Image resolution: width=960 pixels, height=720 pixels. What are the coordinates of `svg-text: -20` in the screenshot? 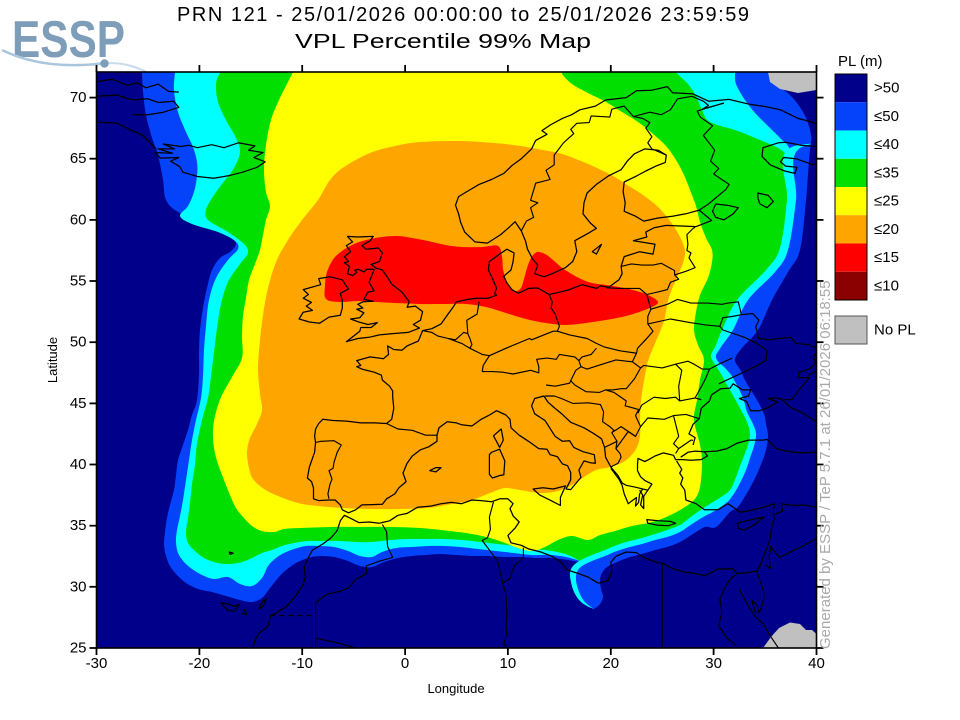 It's located at (200, 663).